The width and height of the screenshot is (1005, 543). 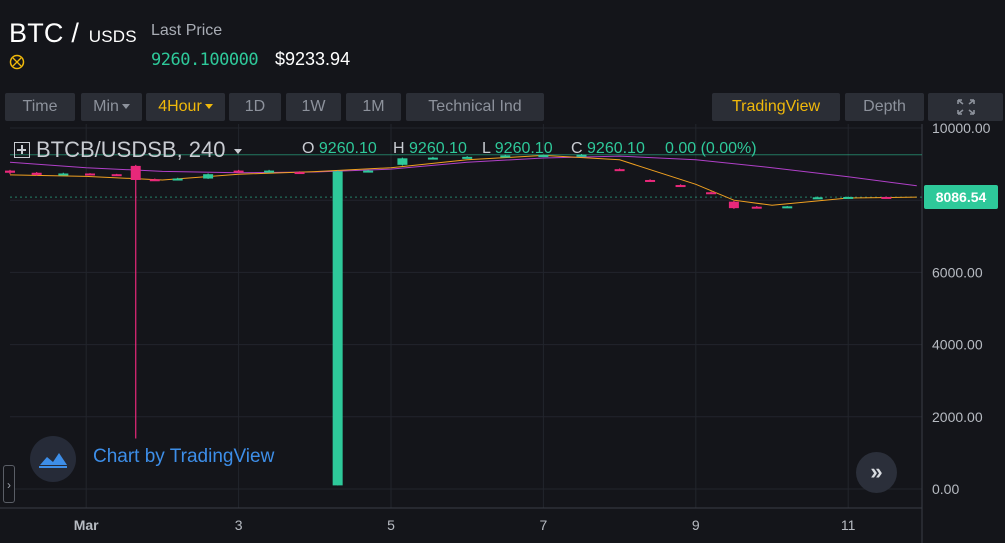 What do you see at coordinates (86, 525) in the screenshot?
I see `x-tick-label: Mar` at bounding box center [86, 525].